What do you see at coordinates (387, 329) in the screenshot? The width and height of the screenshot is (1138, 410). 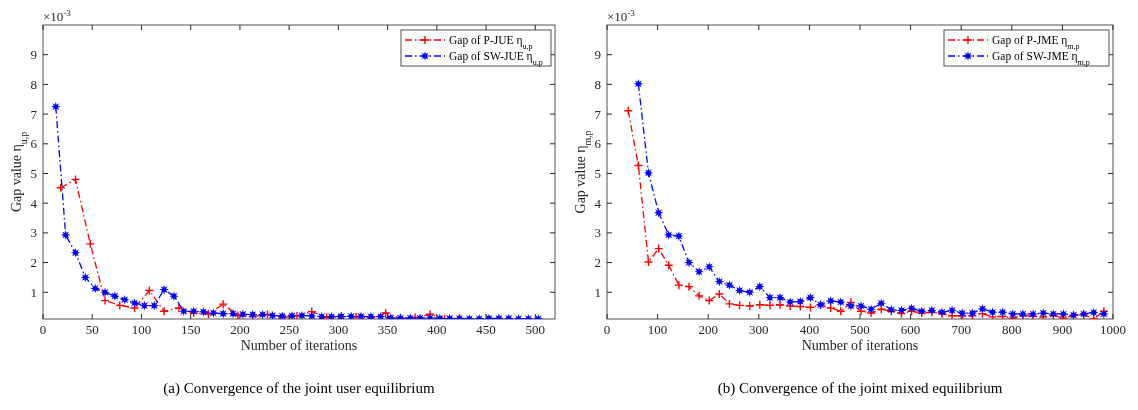 I see `x-tick-label: 350` at bounding box center [387, 329].